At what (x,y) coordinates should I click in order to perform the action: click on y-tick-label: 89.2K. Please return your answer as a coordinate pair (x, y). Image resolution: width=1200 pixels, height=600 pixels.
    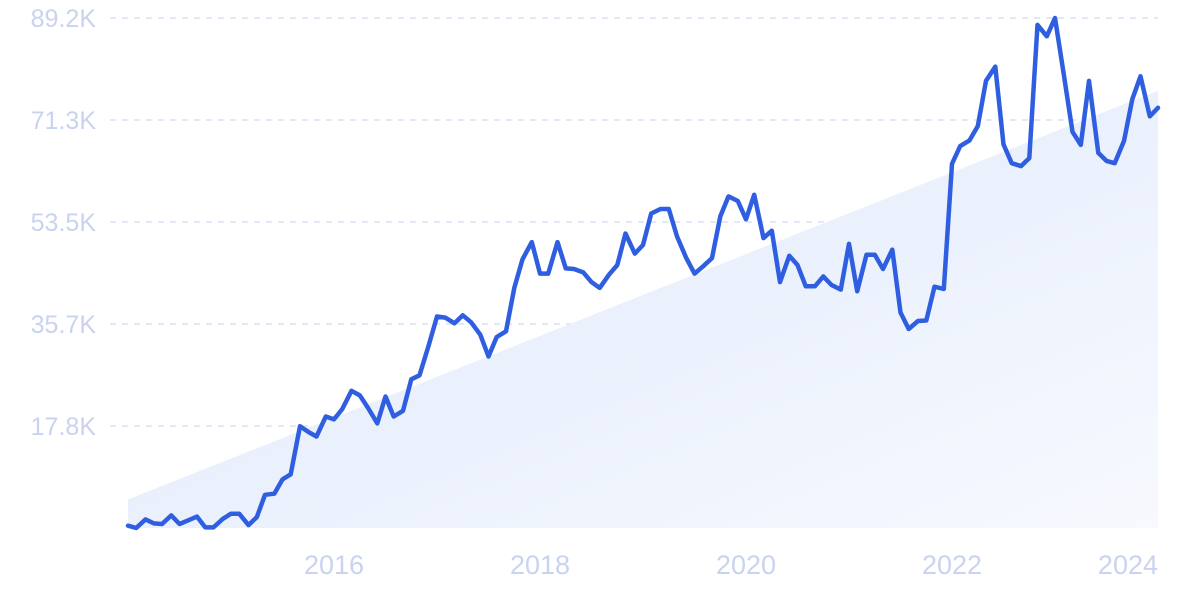
    Looking at the image, I should click on (64, 19).